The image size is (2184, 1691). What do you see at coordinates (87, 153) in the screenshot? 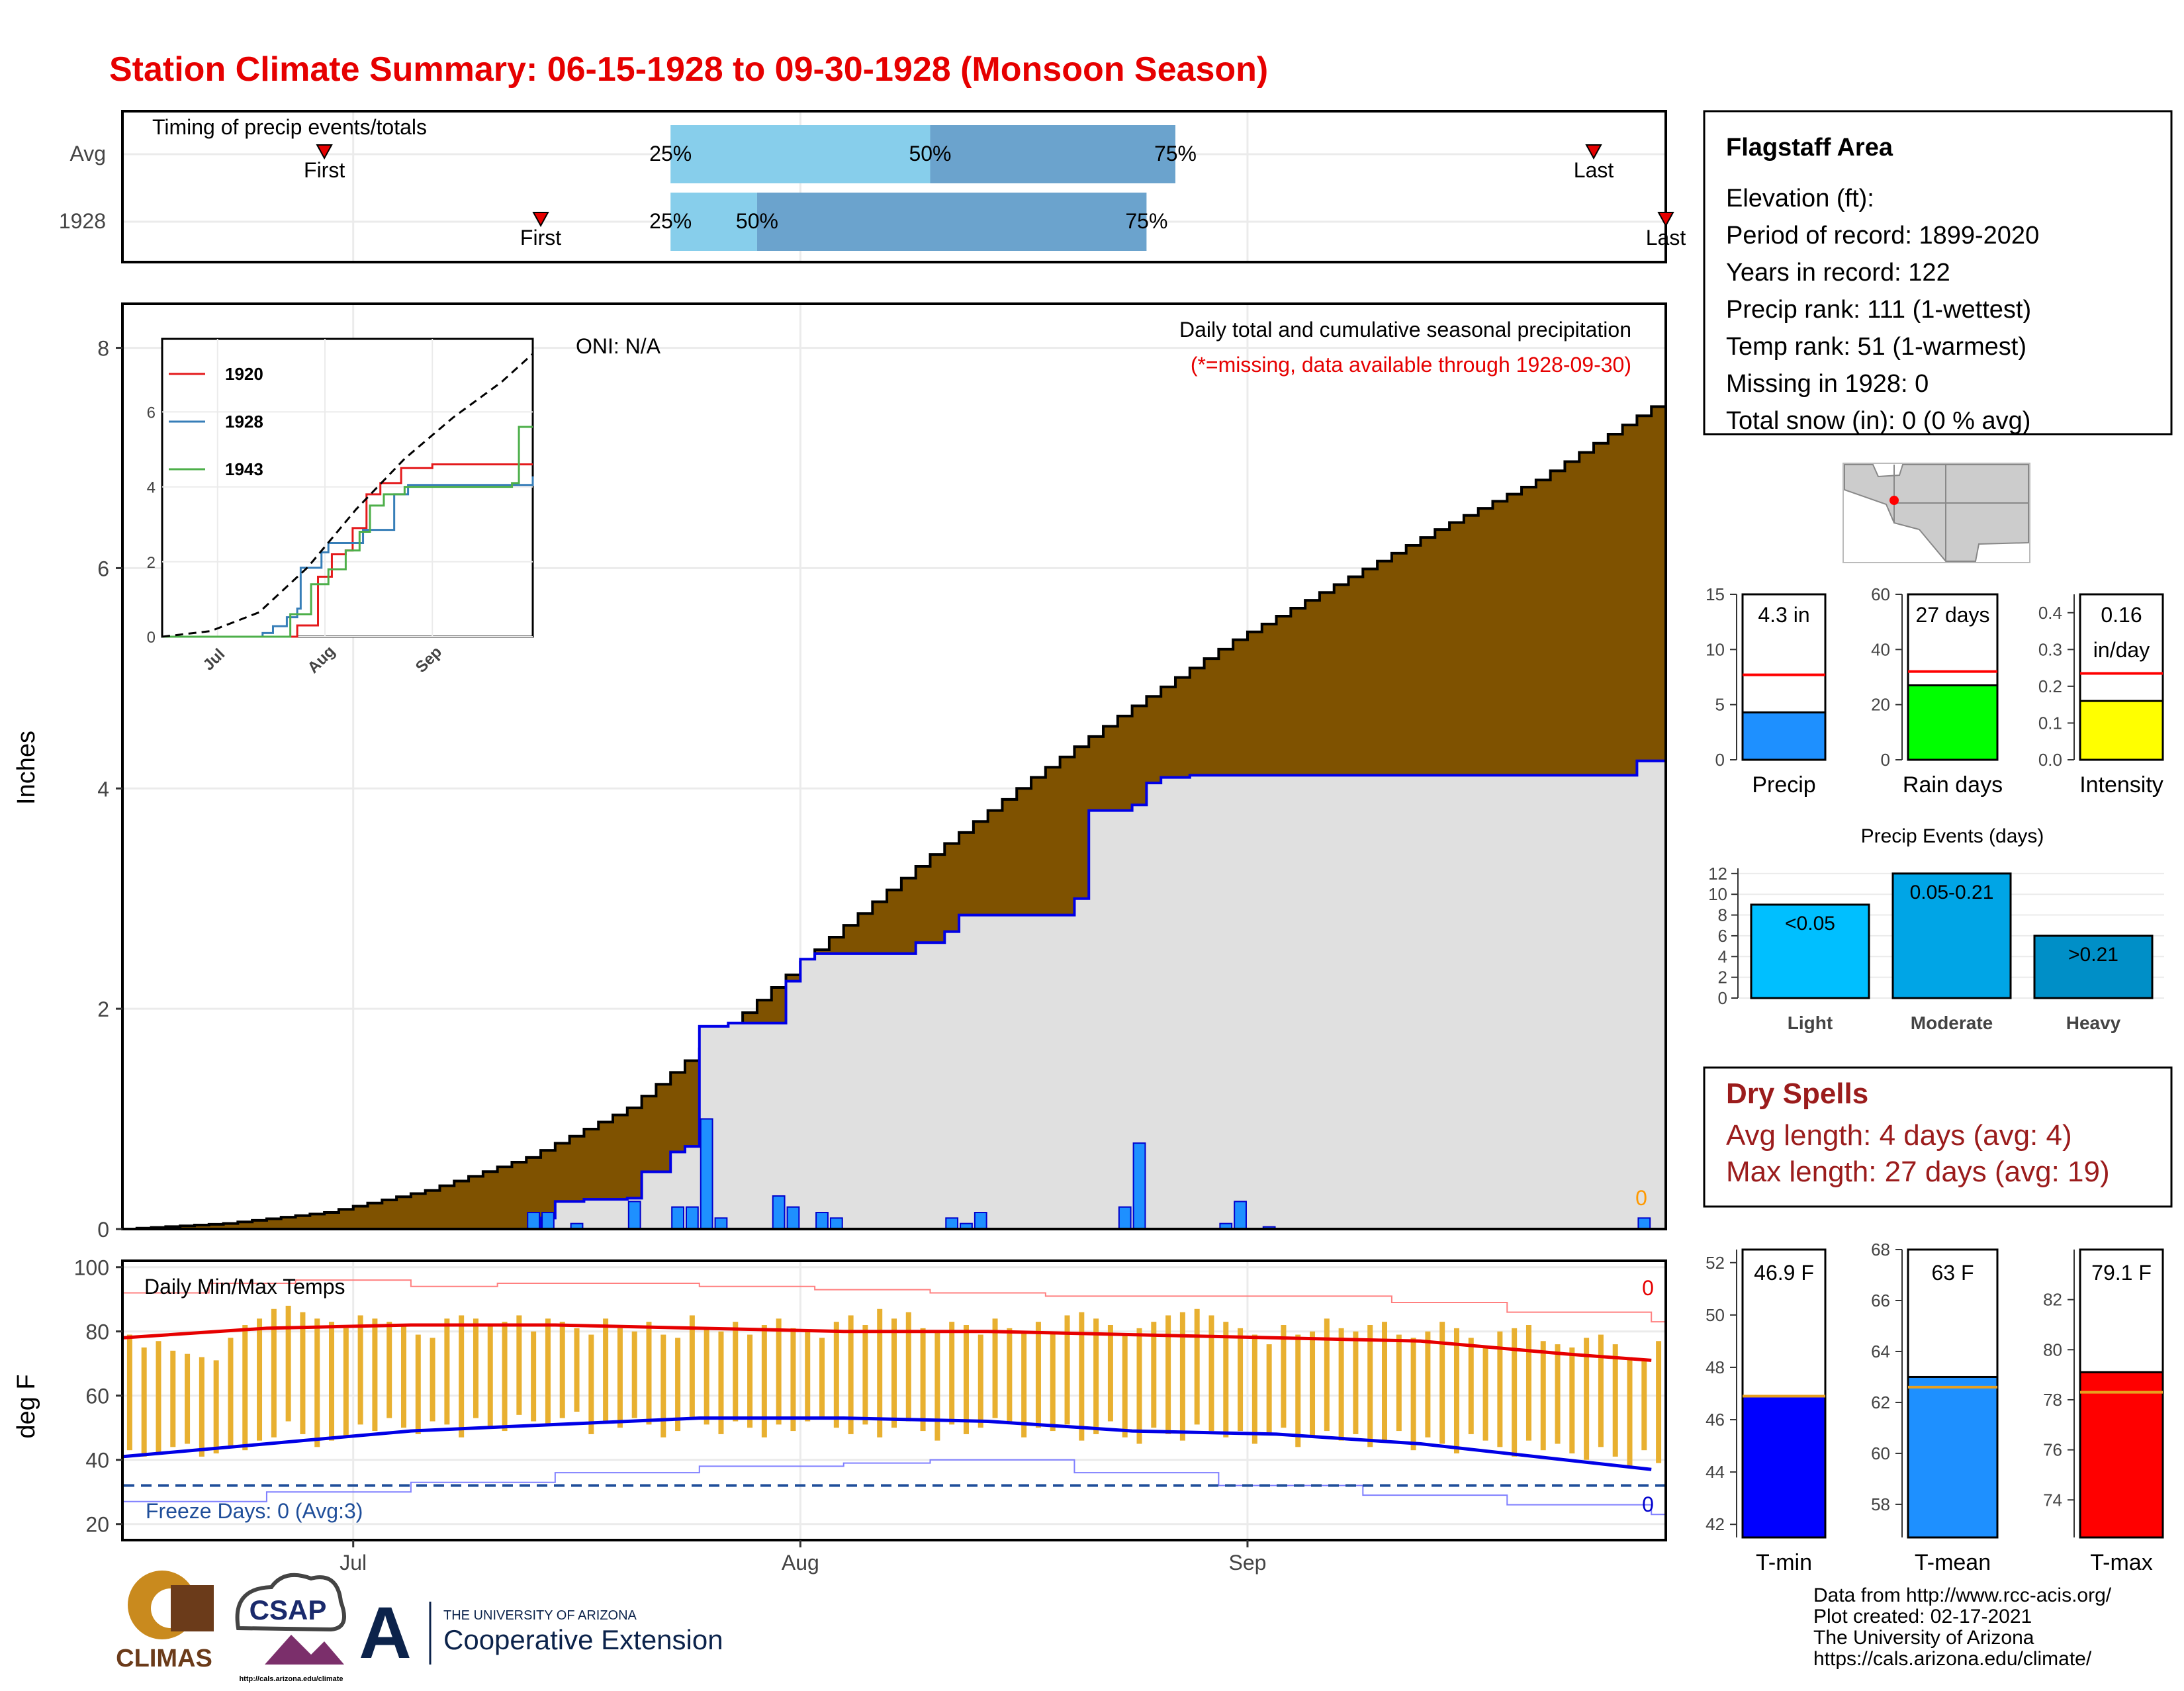
I see `timing-row-avg: Avg` at bounding box center [87, 153].